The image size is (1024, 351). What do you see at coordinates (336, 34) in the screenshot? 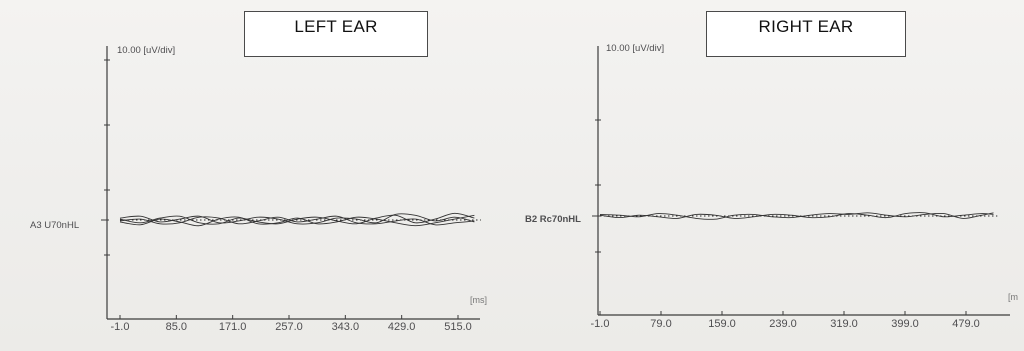
I see `left-ear-title: LEFT EAR` at bounding box center [336, 34].